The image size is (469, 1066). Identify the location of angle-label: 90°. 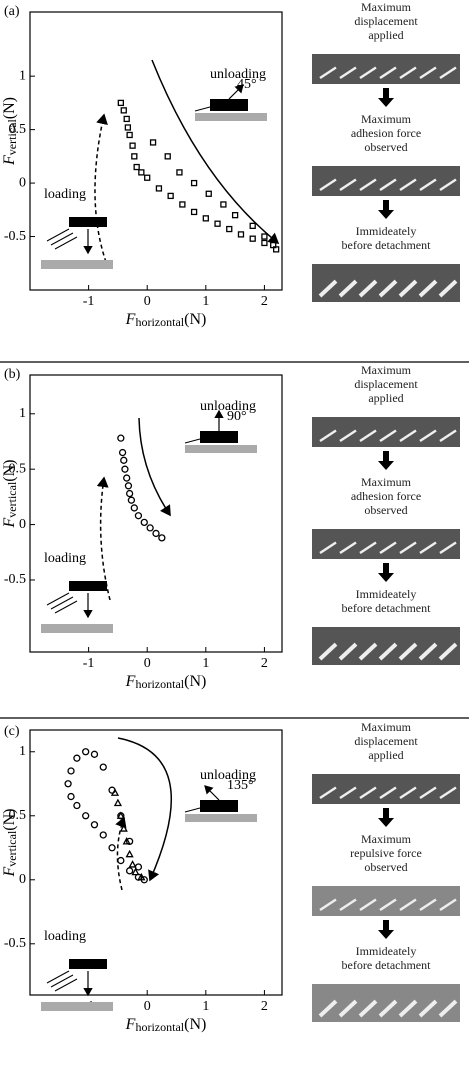
(237, 416).